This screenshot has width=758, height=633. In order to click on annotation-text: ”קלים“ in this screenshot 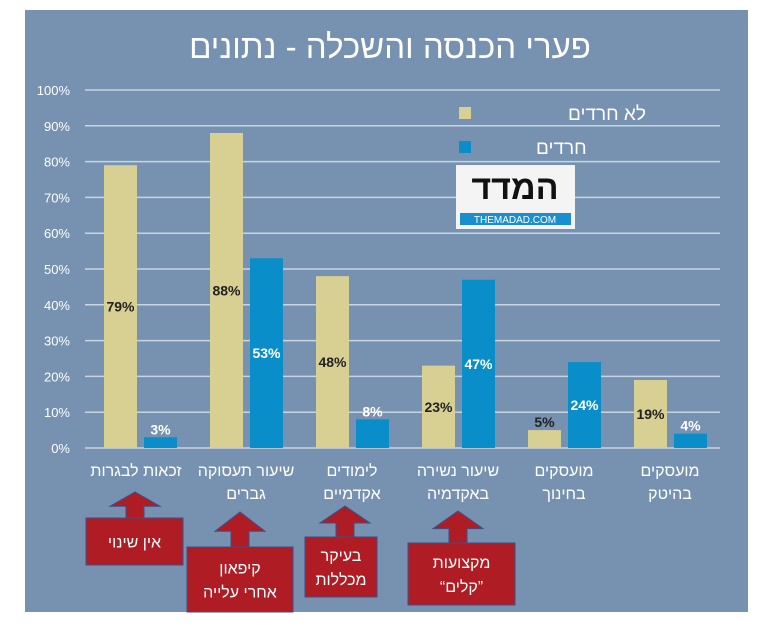, I will do `click(461, 587)`.